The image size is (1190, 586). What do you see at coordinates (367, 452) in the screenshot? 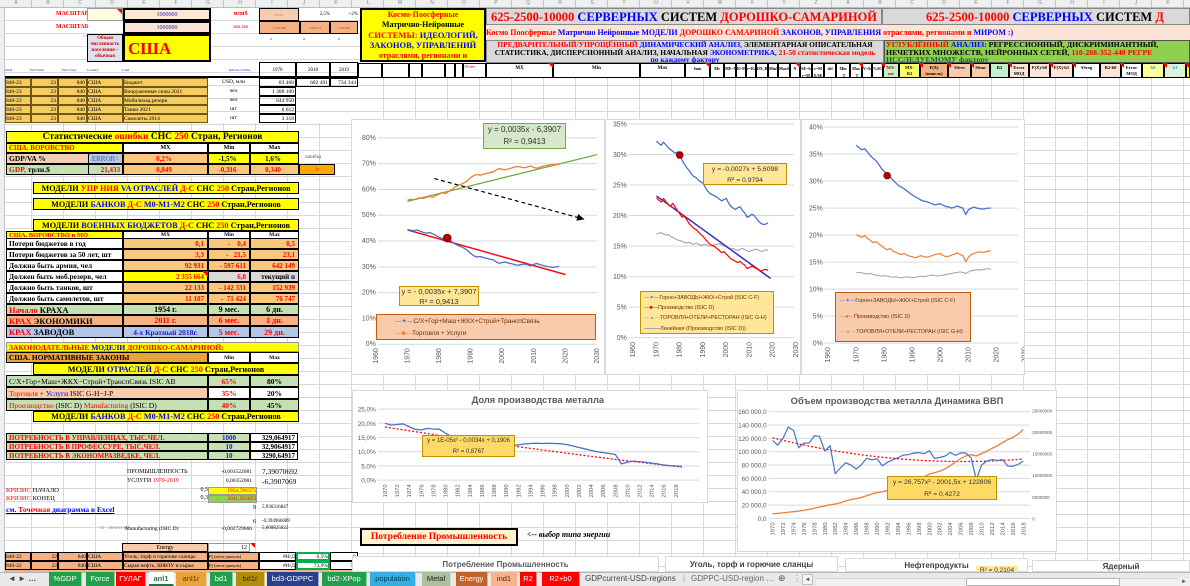
I see `svg-text: 10,0%` at bounding box center [367, 452].